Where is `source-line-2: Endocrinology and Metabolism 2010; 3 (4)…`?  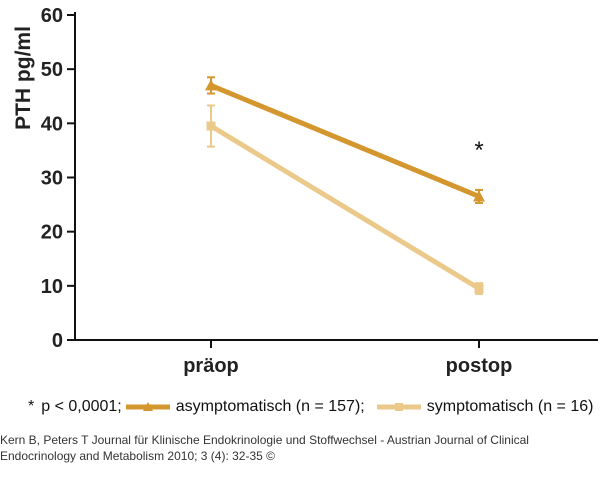 source-line-2: Endocrinology and Metabolism 2010; 3 (4)… is located at coordinates (137, 456).